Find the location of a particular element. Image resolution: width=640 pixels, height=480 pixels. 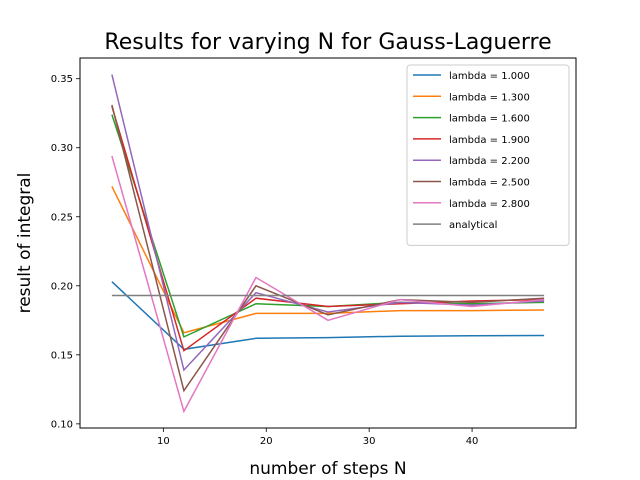

x-tick-label: 10 is located at coordinates (163, 441).